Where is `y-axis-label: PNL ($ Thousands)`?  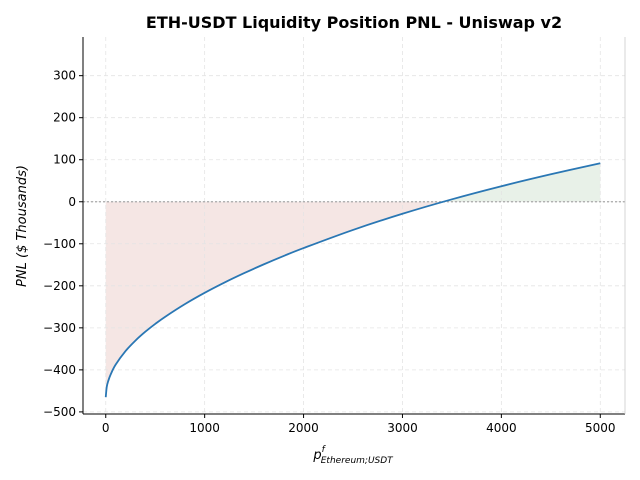
y-axis-label: PNL ($ Thousands) is located at coordinates (22, 226).